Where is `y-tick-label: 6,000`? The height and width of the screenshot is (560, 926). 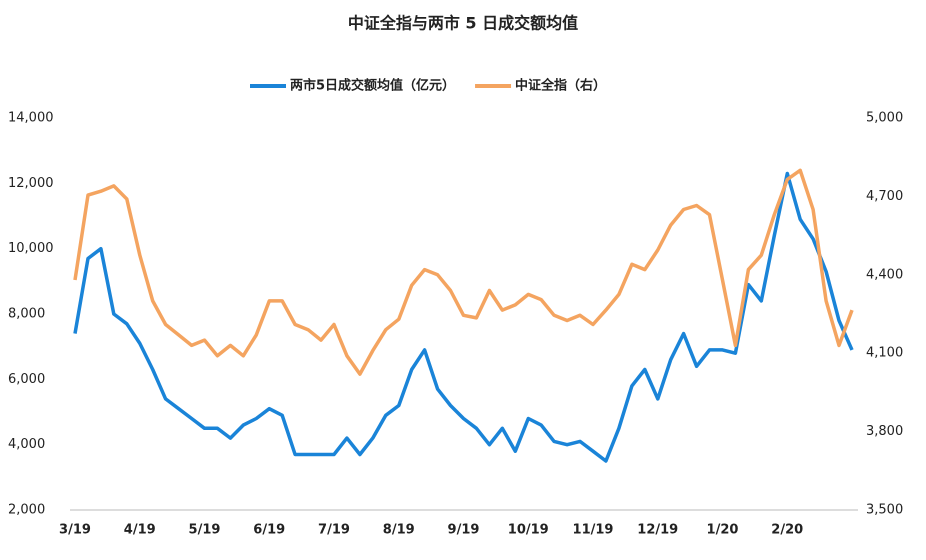
y-tick-label: 6,000 is located at coordinates (26, 379).